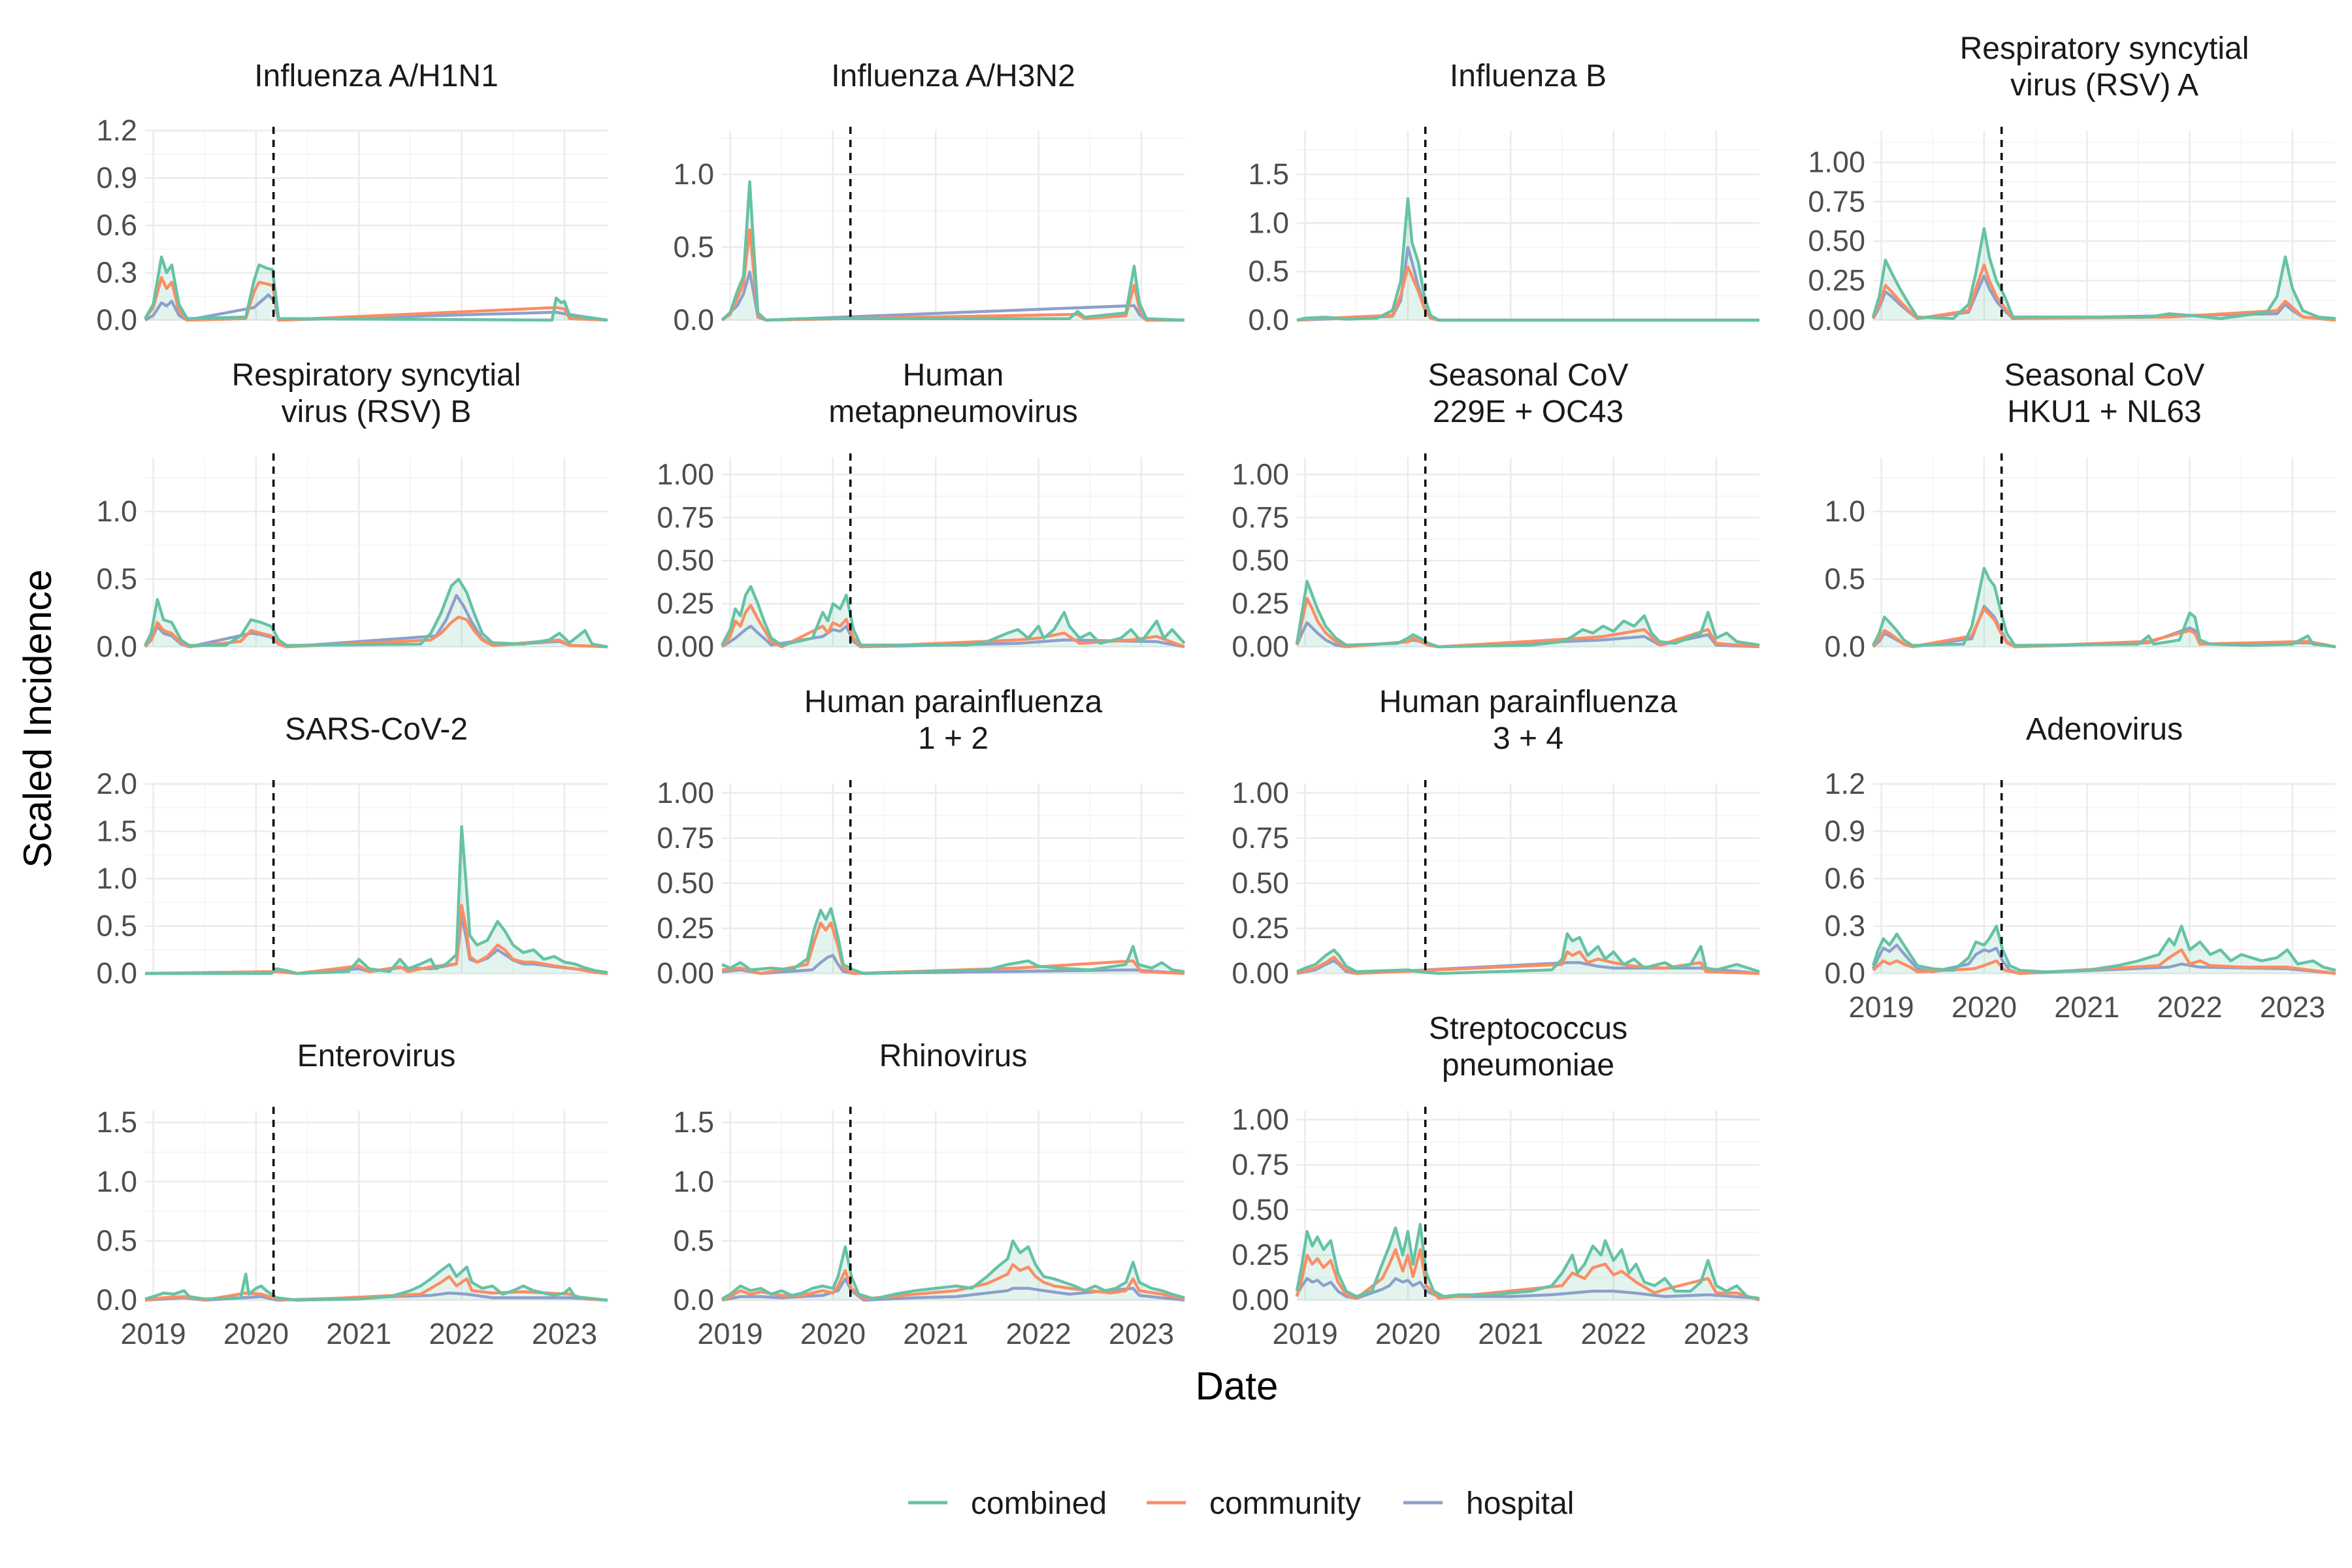 The height and width of the screenshot is (1568, 2352). I want to click on y-tick-label: 1.2, so click(116, 130).